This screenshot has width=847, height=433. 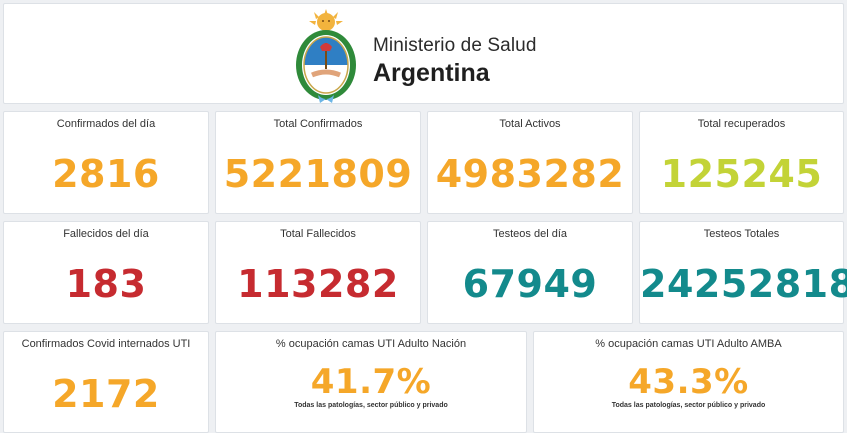 What do you see at coordinates (318, 284) in the screenshot?
I see `total-fallecidos-value: 113282` at bounding box center [318, 284].